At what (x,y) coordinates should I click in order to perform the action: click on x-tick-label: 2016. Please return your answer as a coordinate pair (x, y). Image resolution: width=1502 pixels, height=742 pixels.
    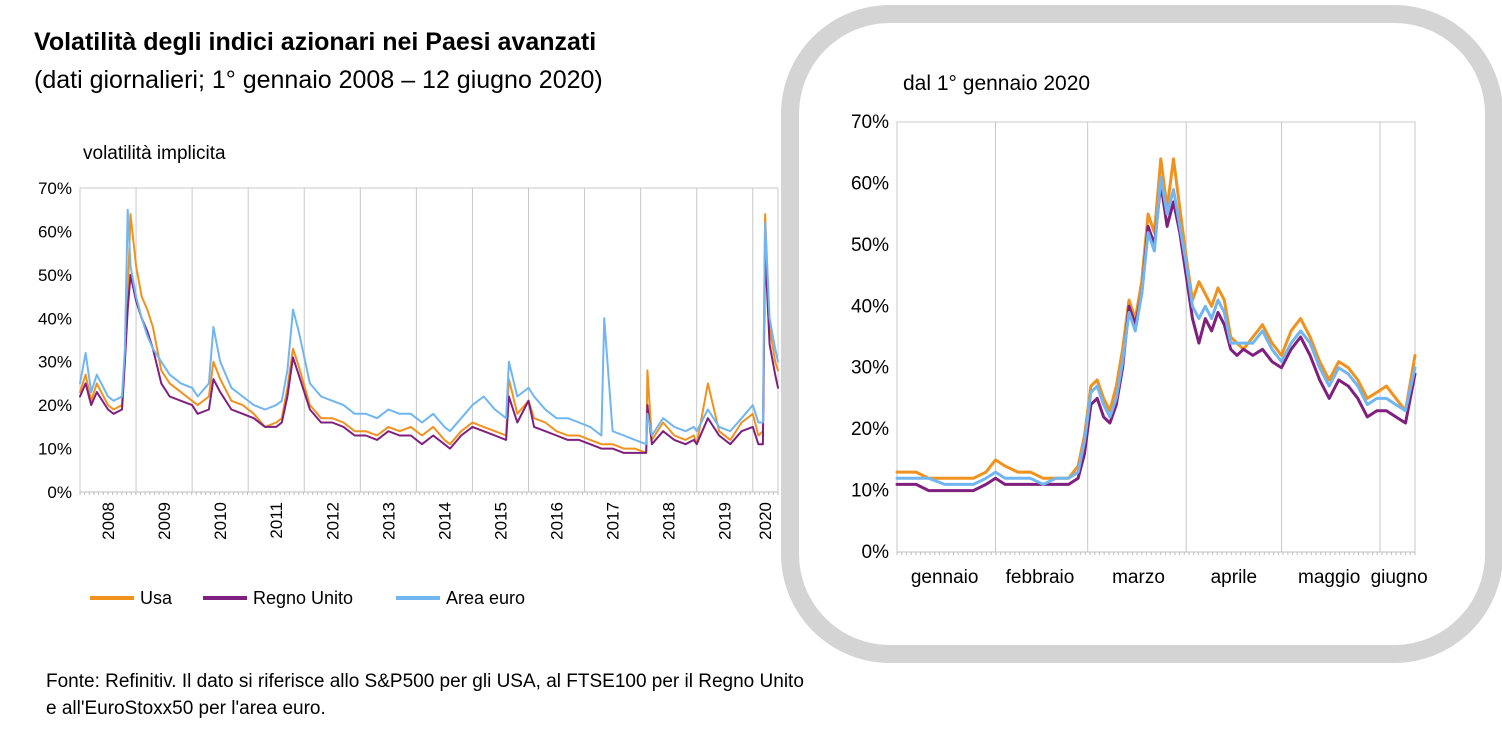
    Looking at the image, I should click on (557, 521).